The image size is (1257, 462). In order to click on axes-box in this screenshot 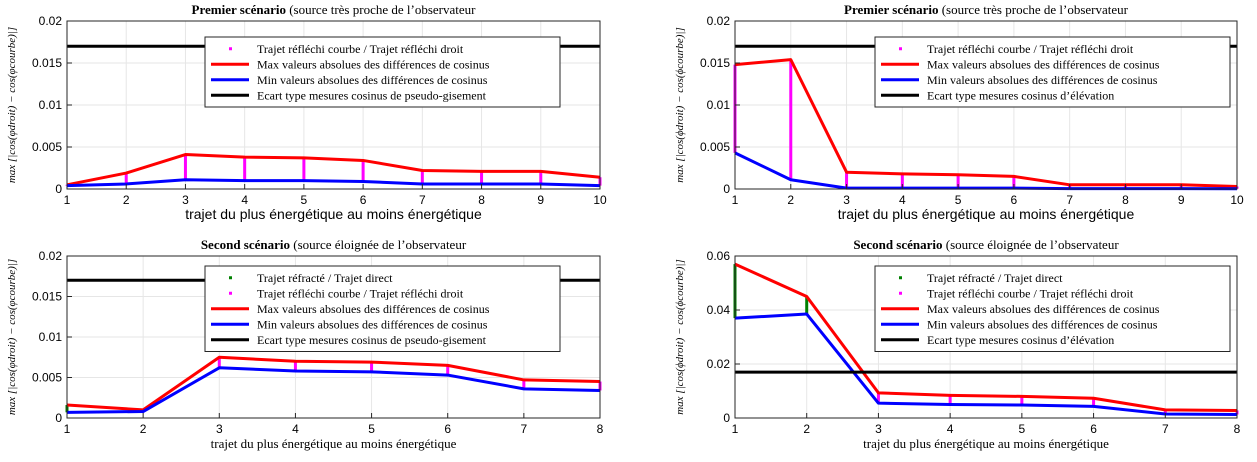, I will do `click(986, 337)`.